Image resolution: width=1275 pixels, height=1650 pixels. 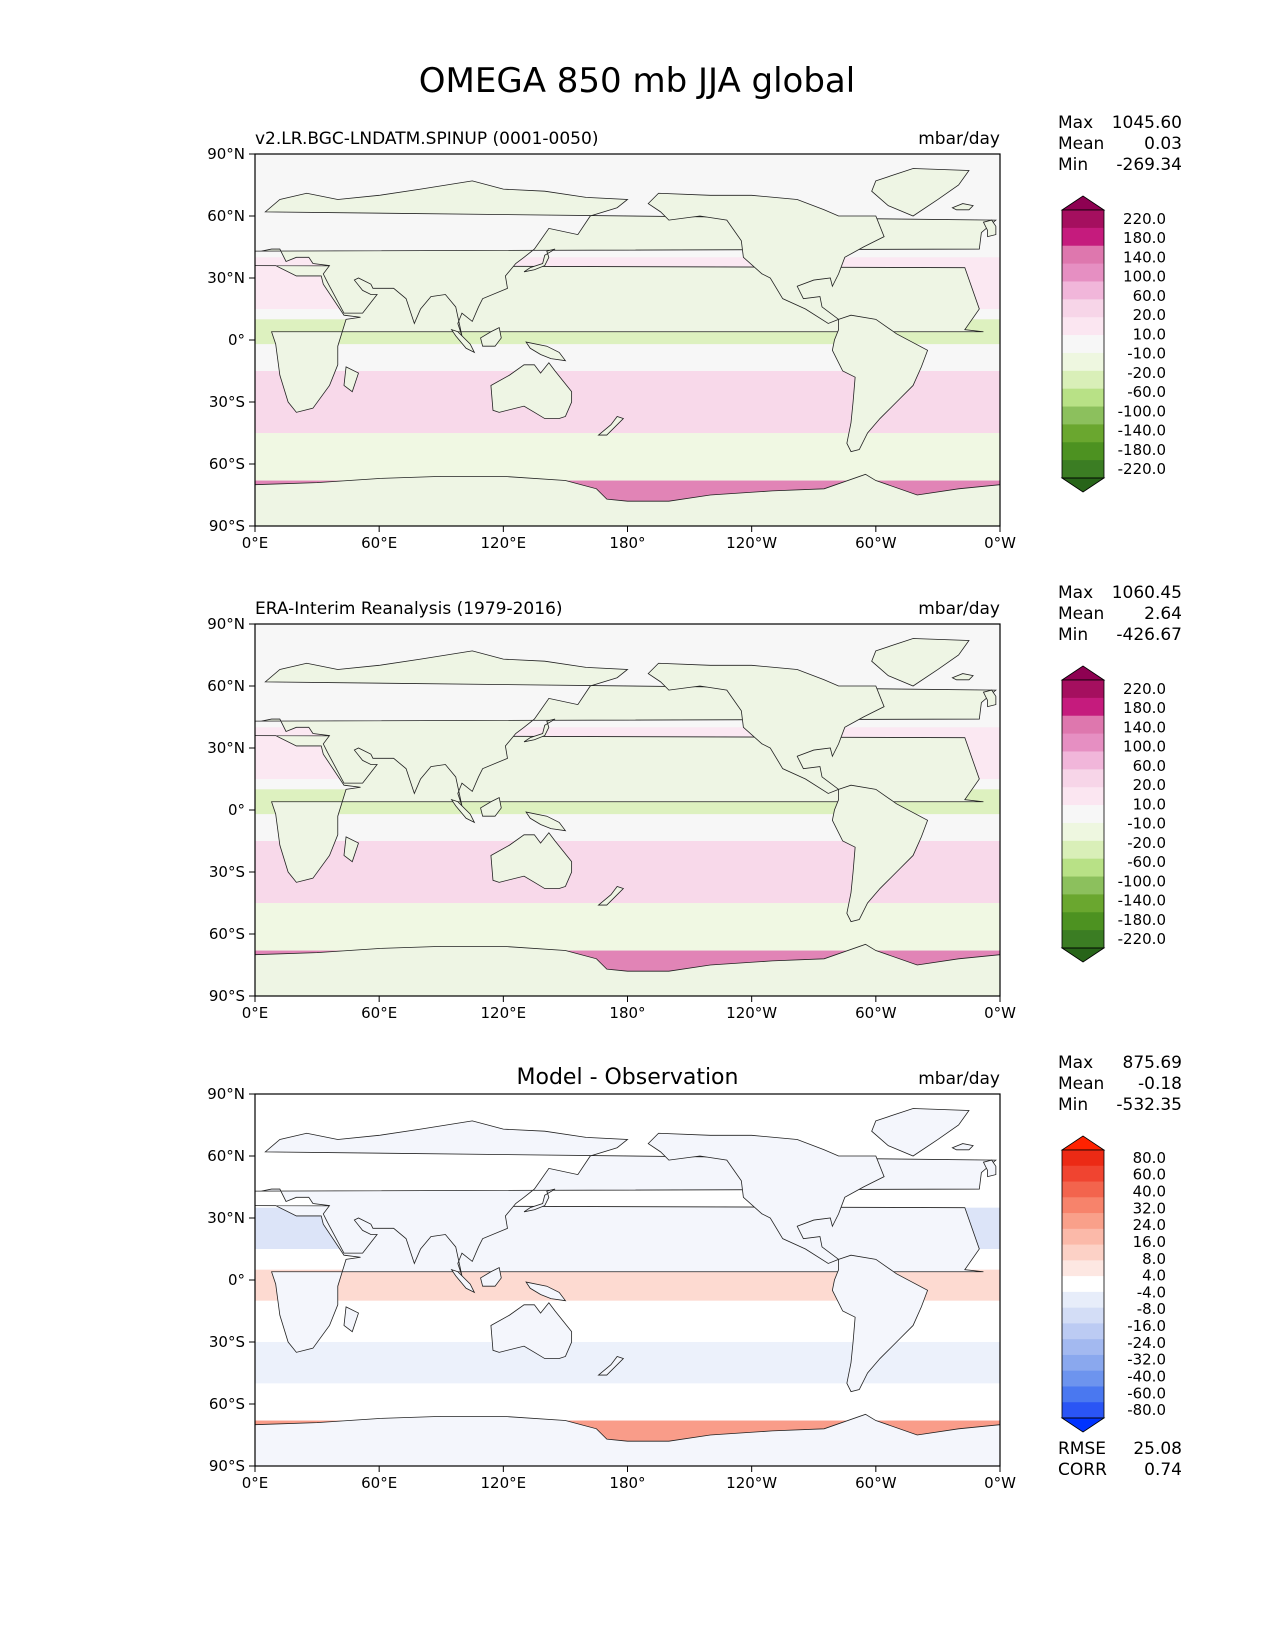 What do you see at coordinates (1000, 1013) in the screenshot?
I see `x-tick-label: 0°W` at bounding box center [1000, 1013].